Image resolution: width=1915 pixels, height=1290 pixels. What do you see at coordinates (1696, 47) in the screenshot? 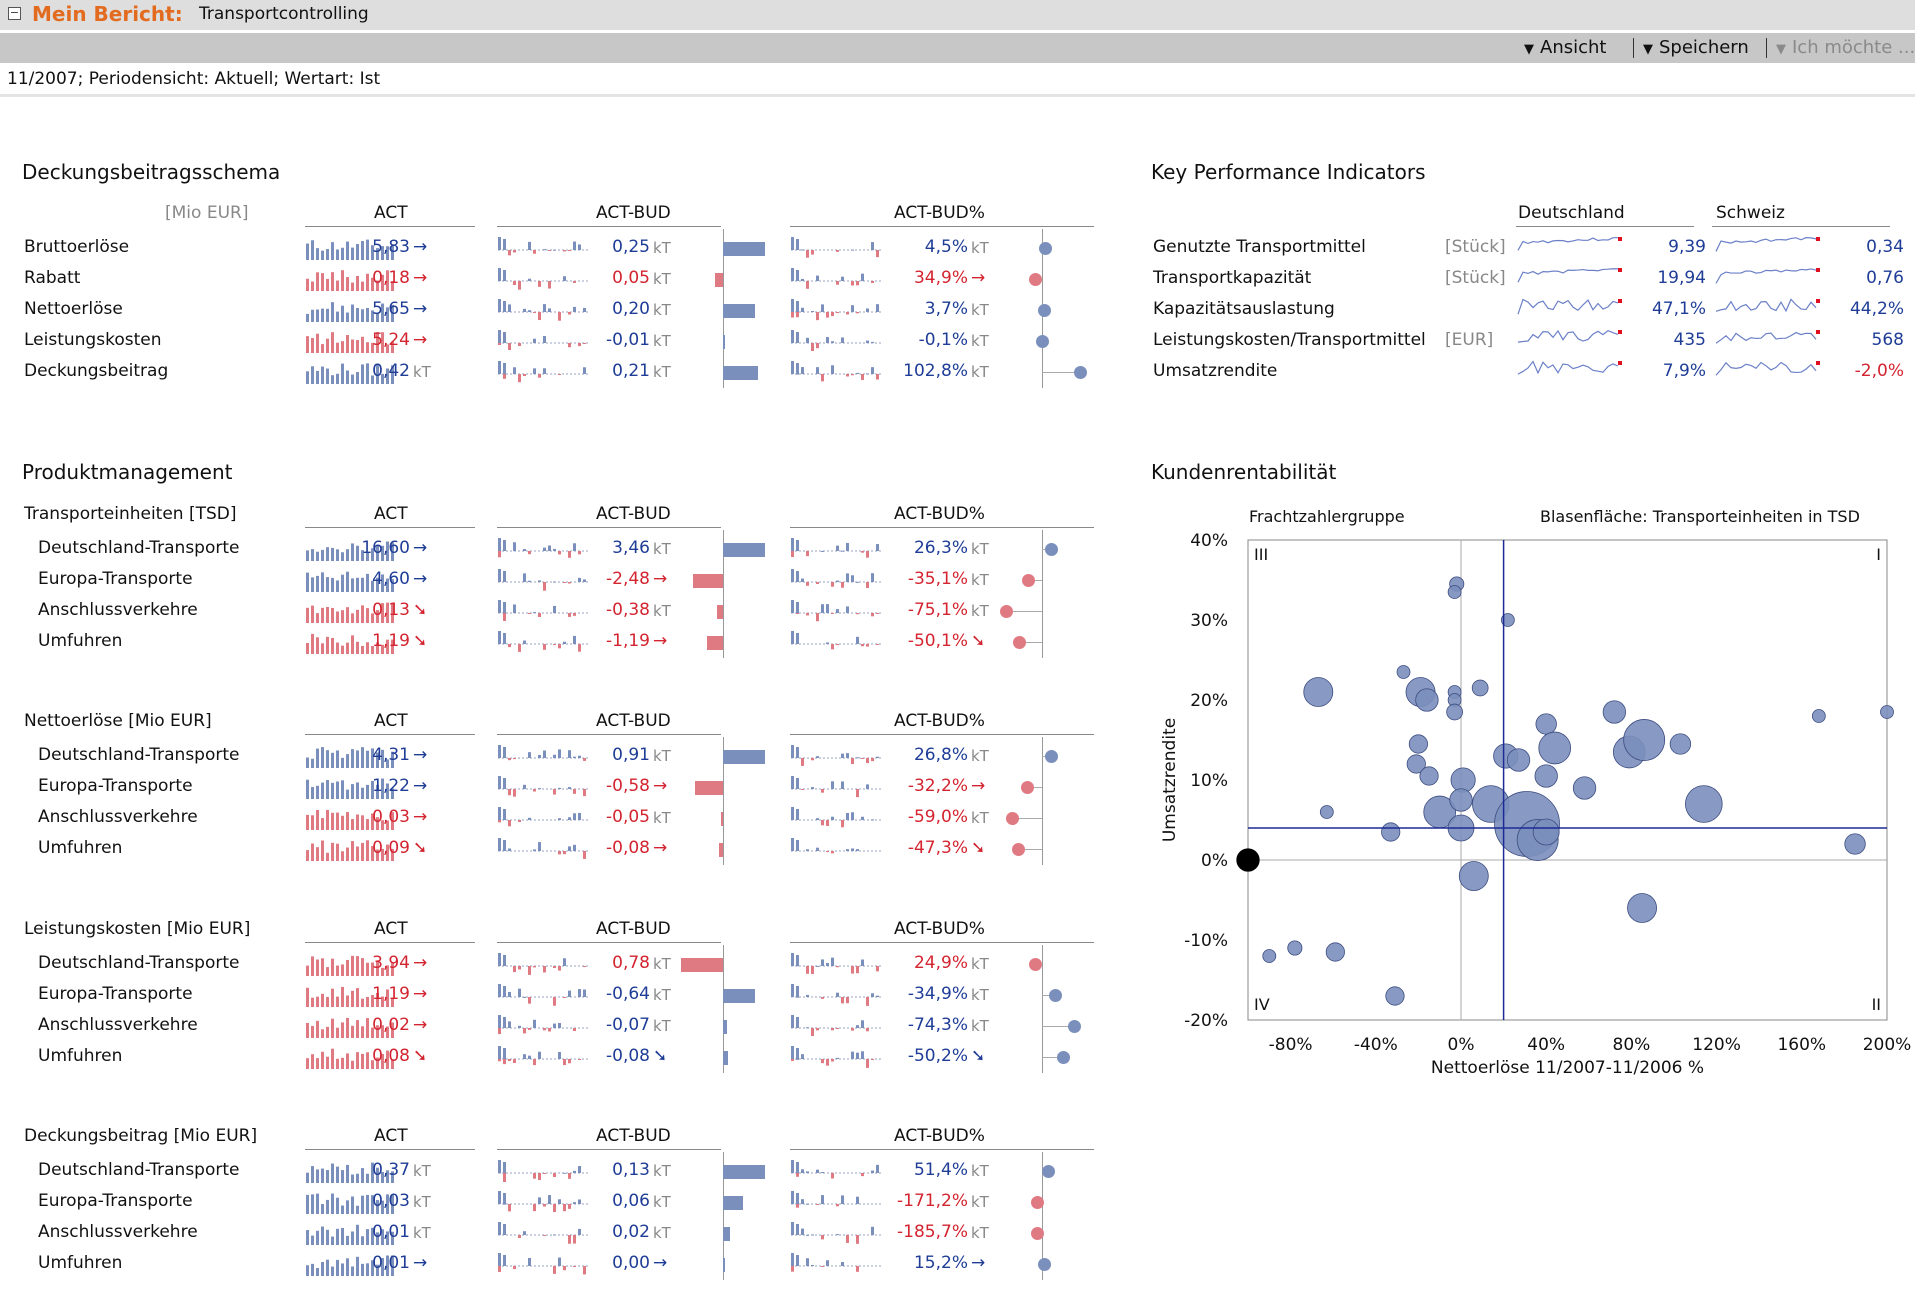
I see `save-menu-button: ▼ Speichern` at bounding box center [1696, 47].